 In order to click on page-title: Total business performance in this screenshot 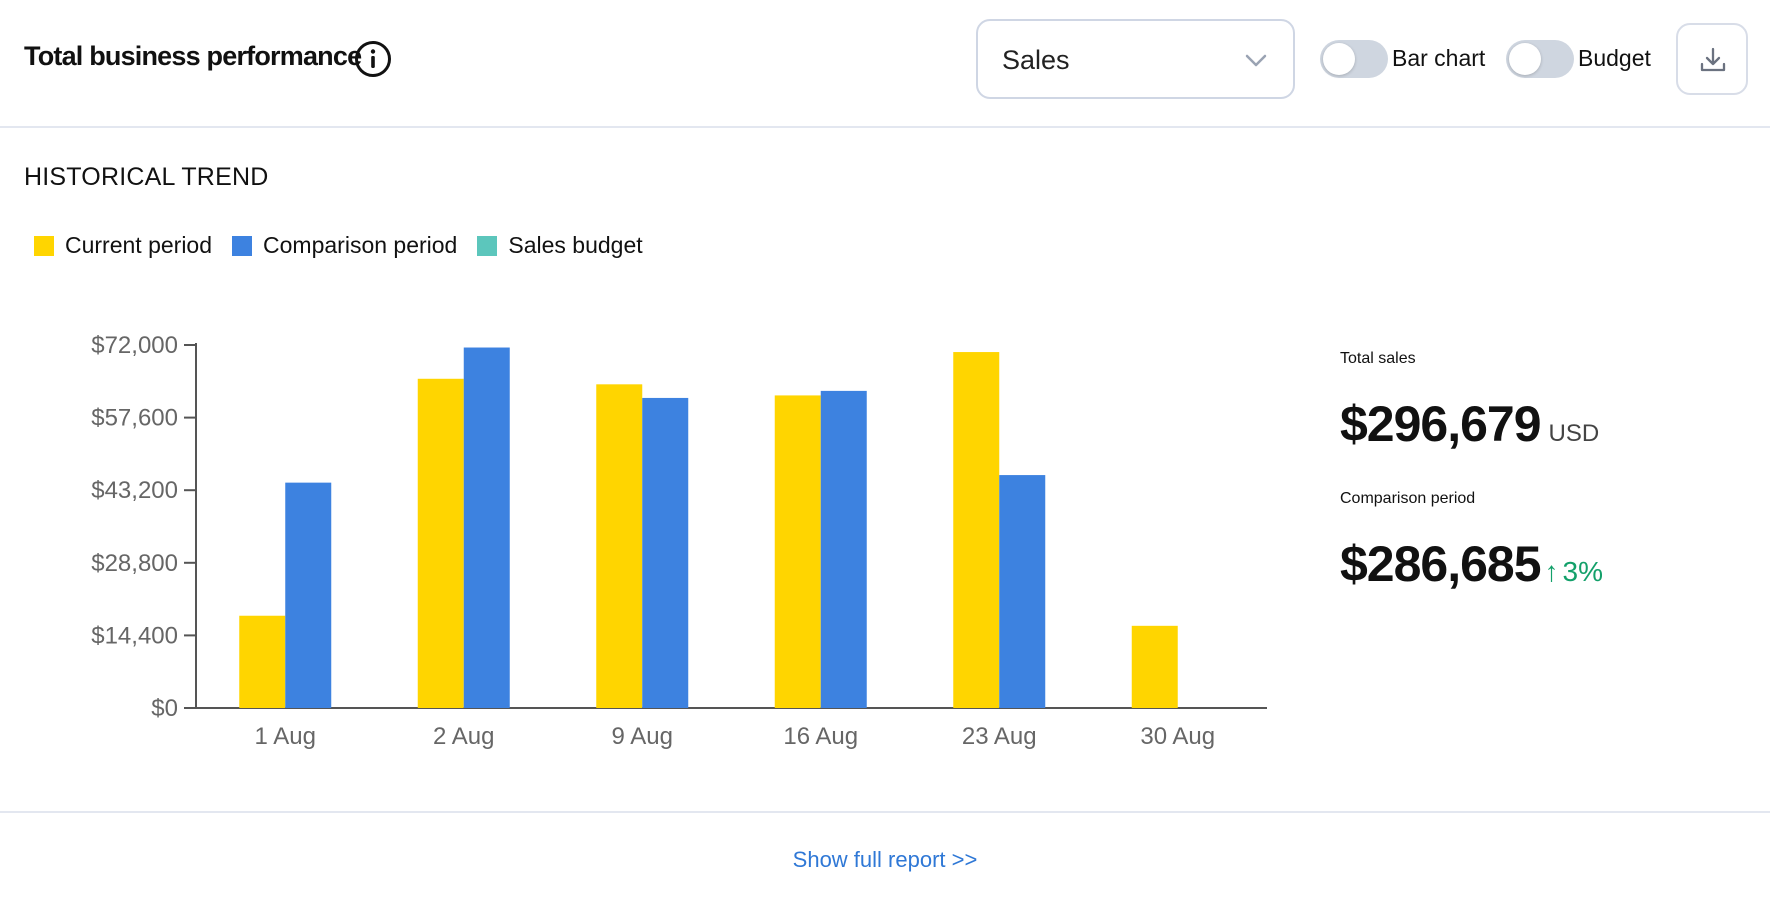, I will do `click(193, 56)`.